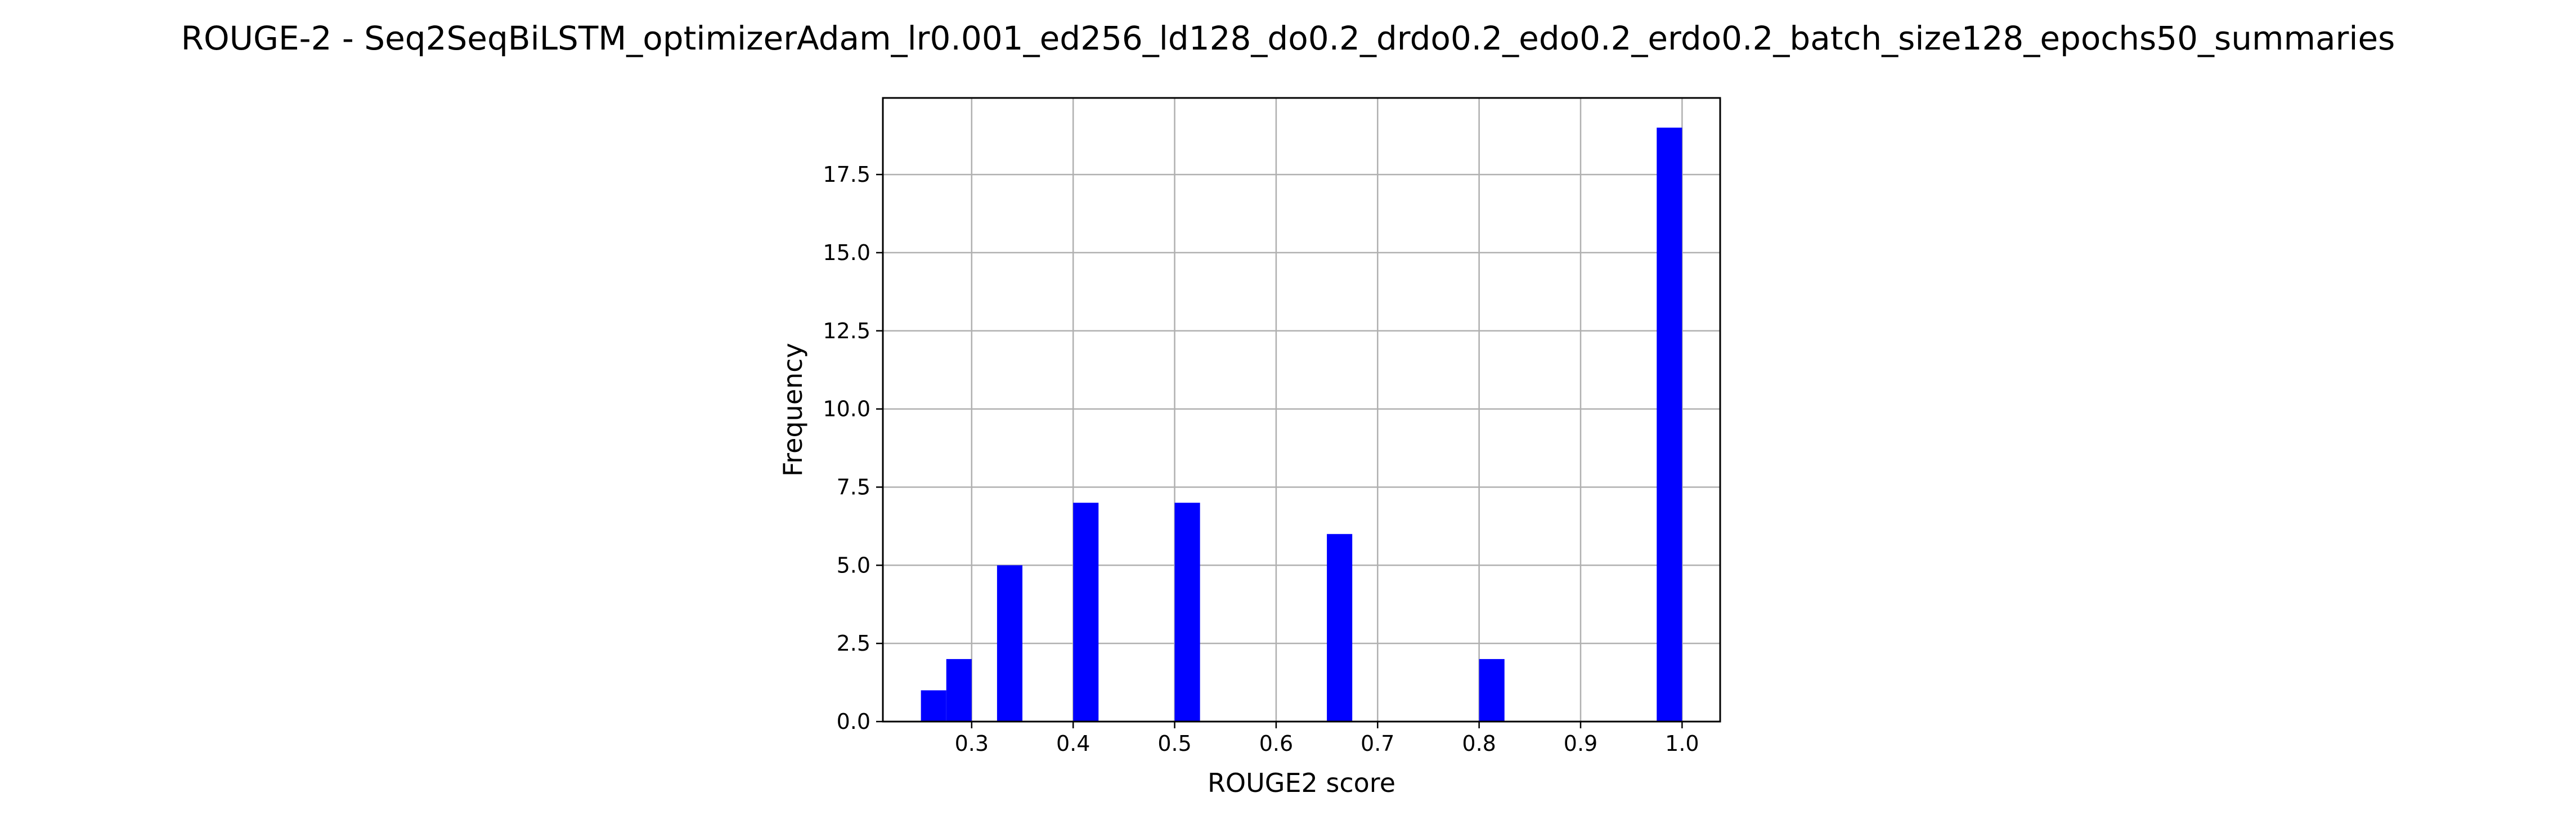 The image size is (2576, 815). Describe the element at coordinates (846, 174) in the screenshot. I see `y-tick-label: 17.5` at that location.